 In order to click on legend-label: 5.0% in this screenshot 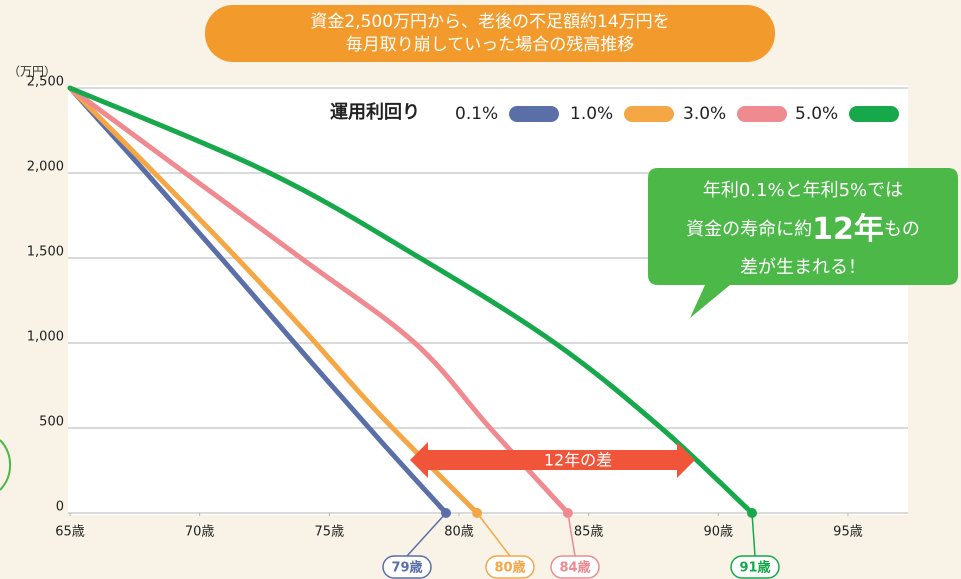, I will do `click(816, 114)`.